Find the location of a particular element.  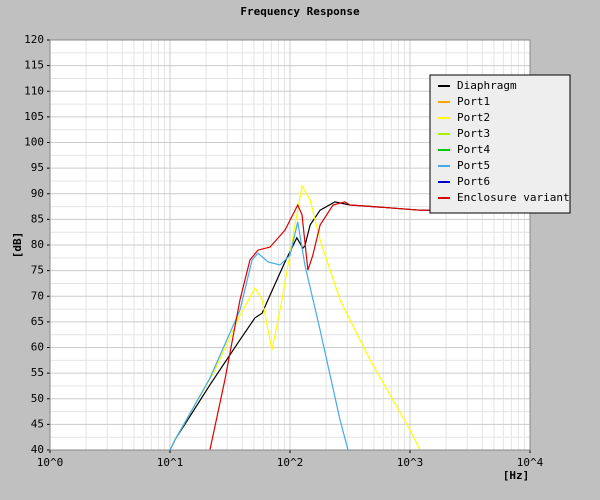

y-tick-label: 100 is located at coordinates (34, 142).